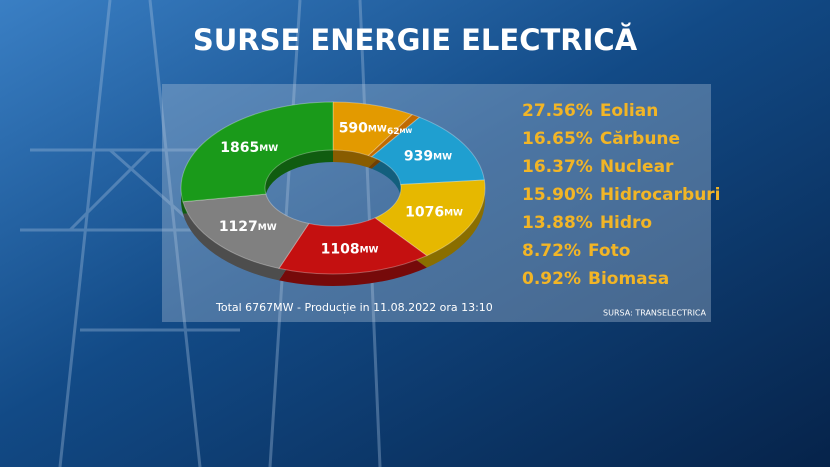  I want to click on value-label: 62MW, so click(400, 131).